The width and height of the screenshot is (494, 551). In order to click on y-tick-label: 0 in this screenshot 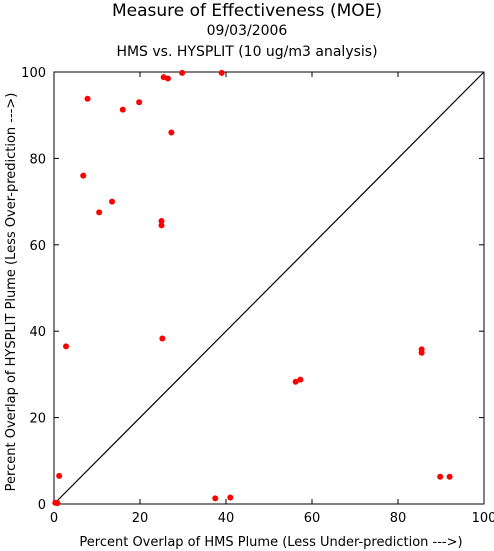, I will do `click(42, 505)`.